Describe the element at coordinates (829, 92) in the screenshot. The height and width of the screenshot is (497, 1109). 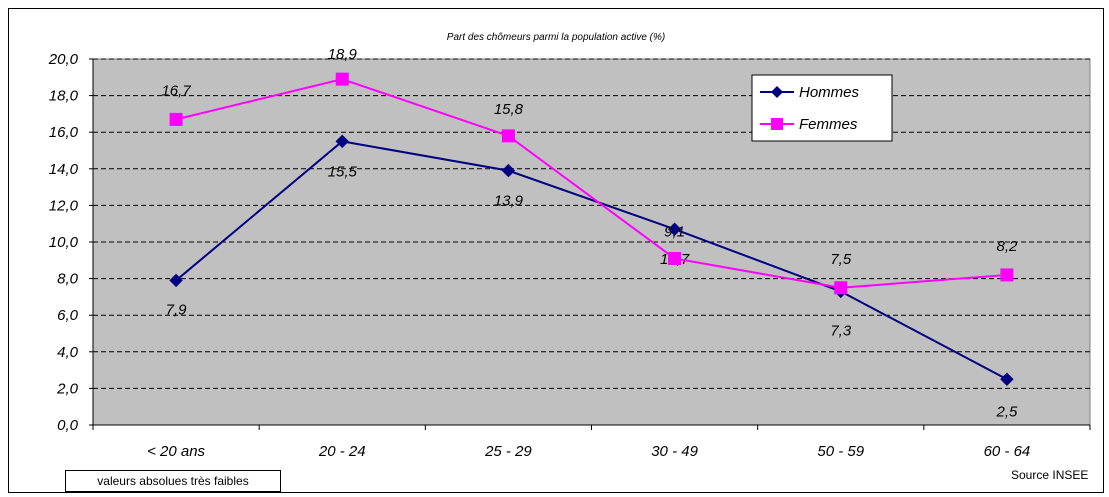
I see `legend-label-hommes: Hommes` at that location.